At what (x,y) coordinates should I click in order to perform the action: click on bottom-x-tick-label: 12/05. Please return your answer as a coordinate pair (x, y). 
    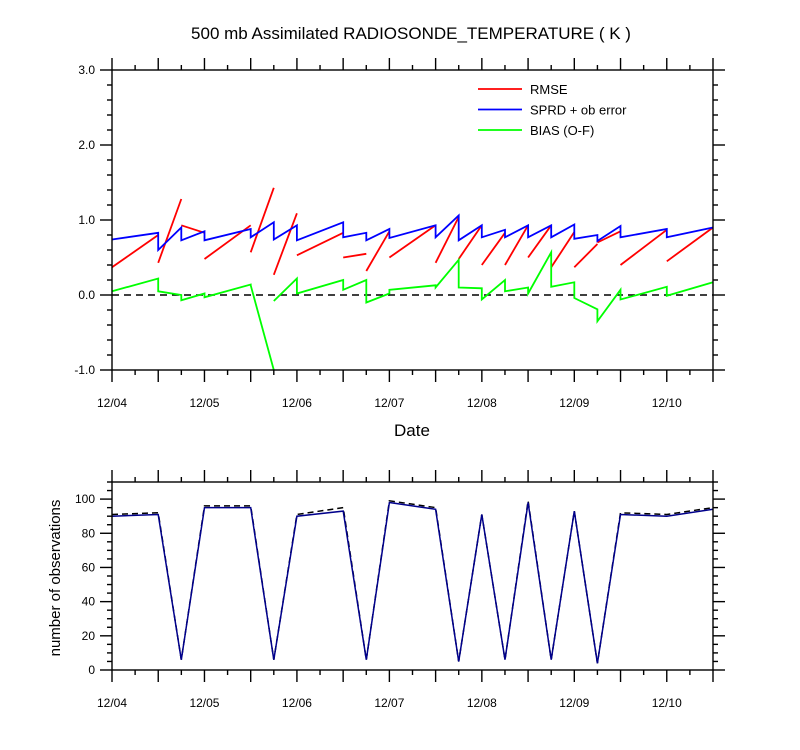
    Looking at the image, I should click on (204, 703).